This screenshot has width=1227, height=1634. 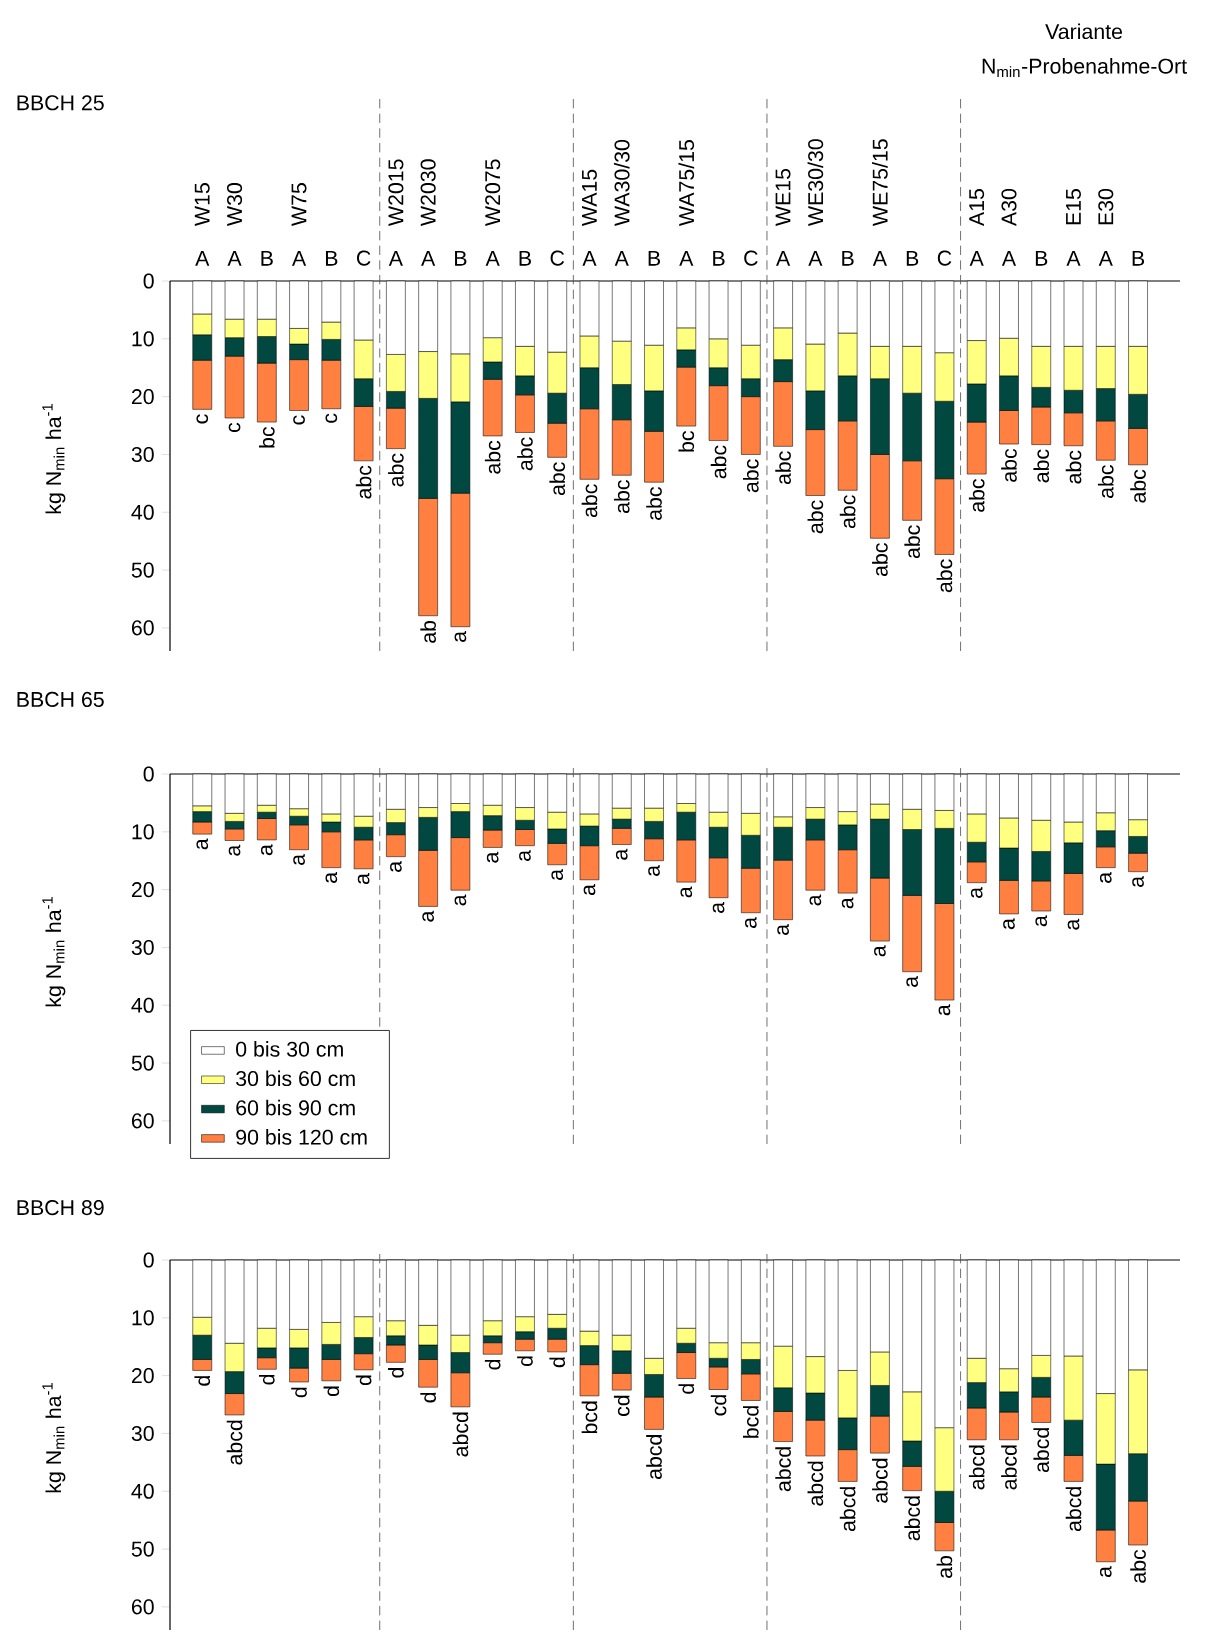 I want to click on text: W2075, so click(x=493, y=192).